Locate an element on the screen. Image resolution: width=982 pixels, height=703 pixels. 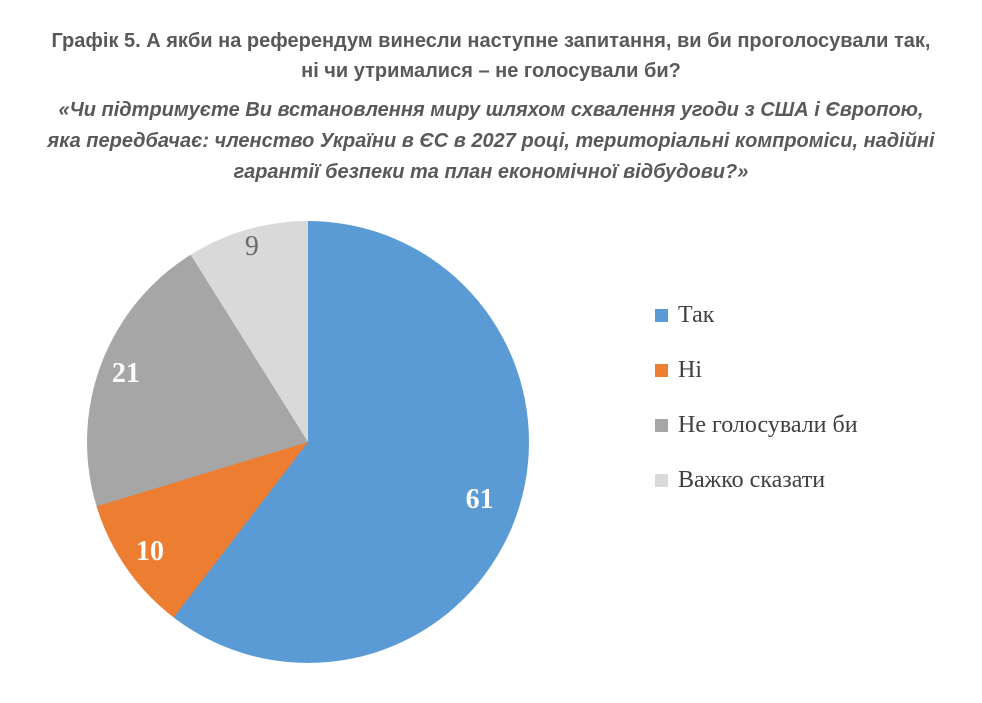
legend-label-no: Ні is located at coordinates (690, 369).